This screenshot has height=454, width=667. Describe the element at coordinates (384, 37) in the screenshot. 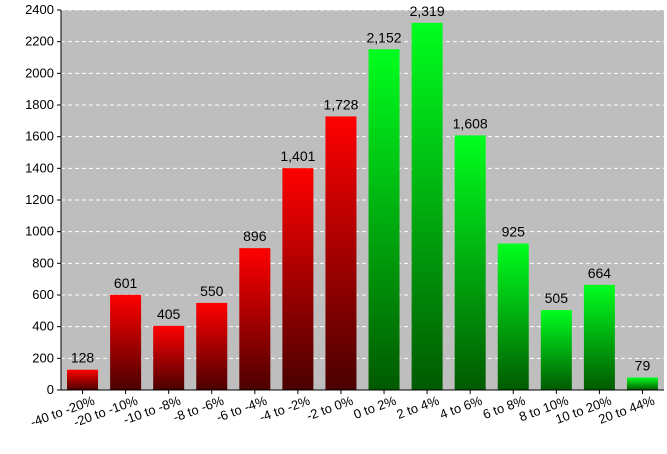

I see `data-label: 2,152` at that location.